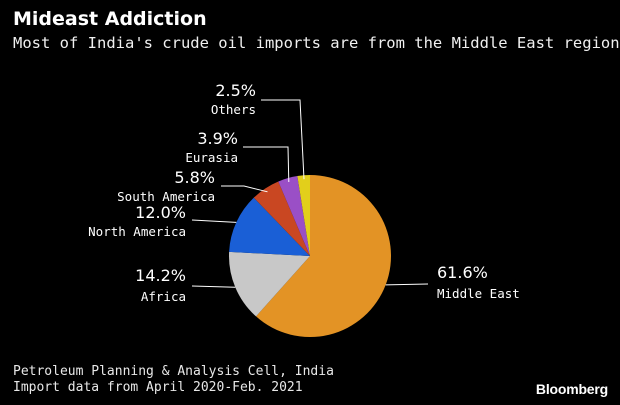  What do you see at coordinates (166, 196) in the screenshot?
I see `category-label-south-america: South America` at bounding box center [166, 196].